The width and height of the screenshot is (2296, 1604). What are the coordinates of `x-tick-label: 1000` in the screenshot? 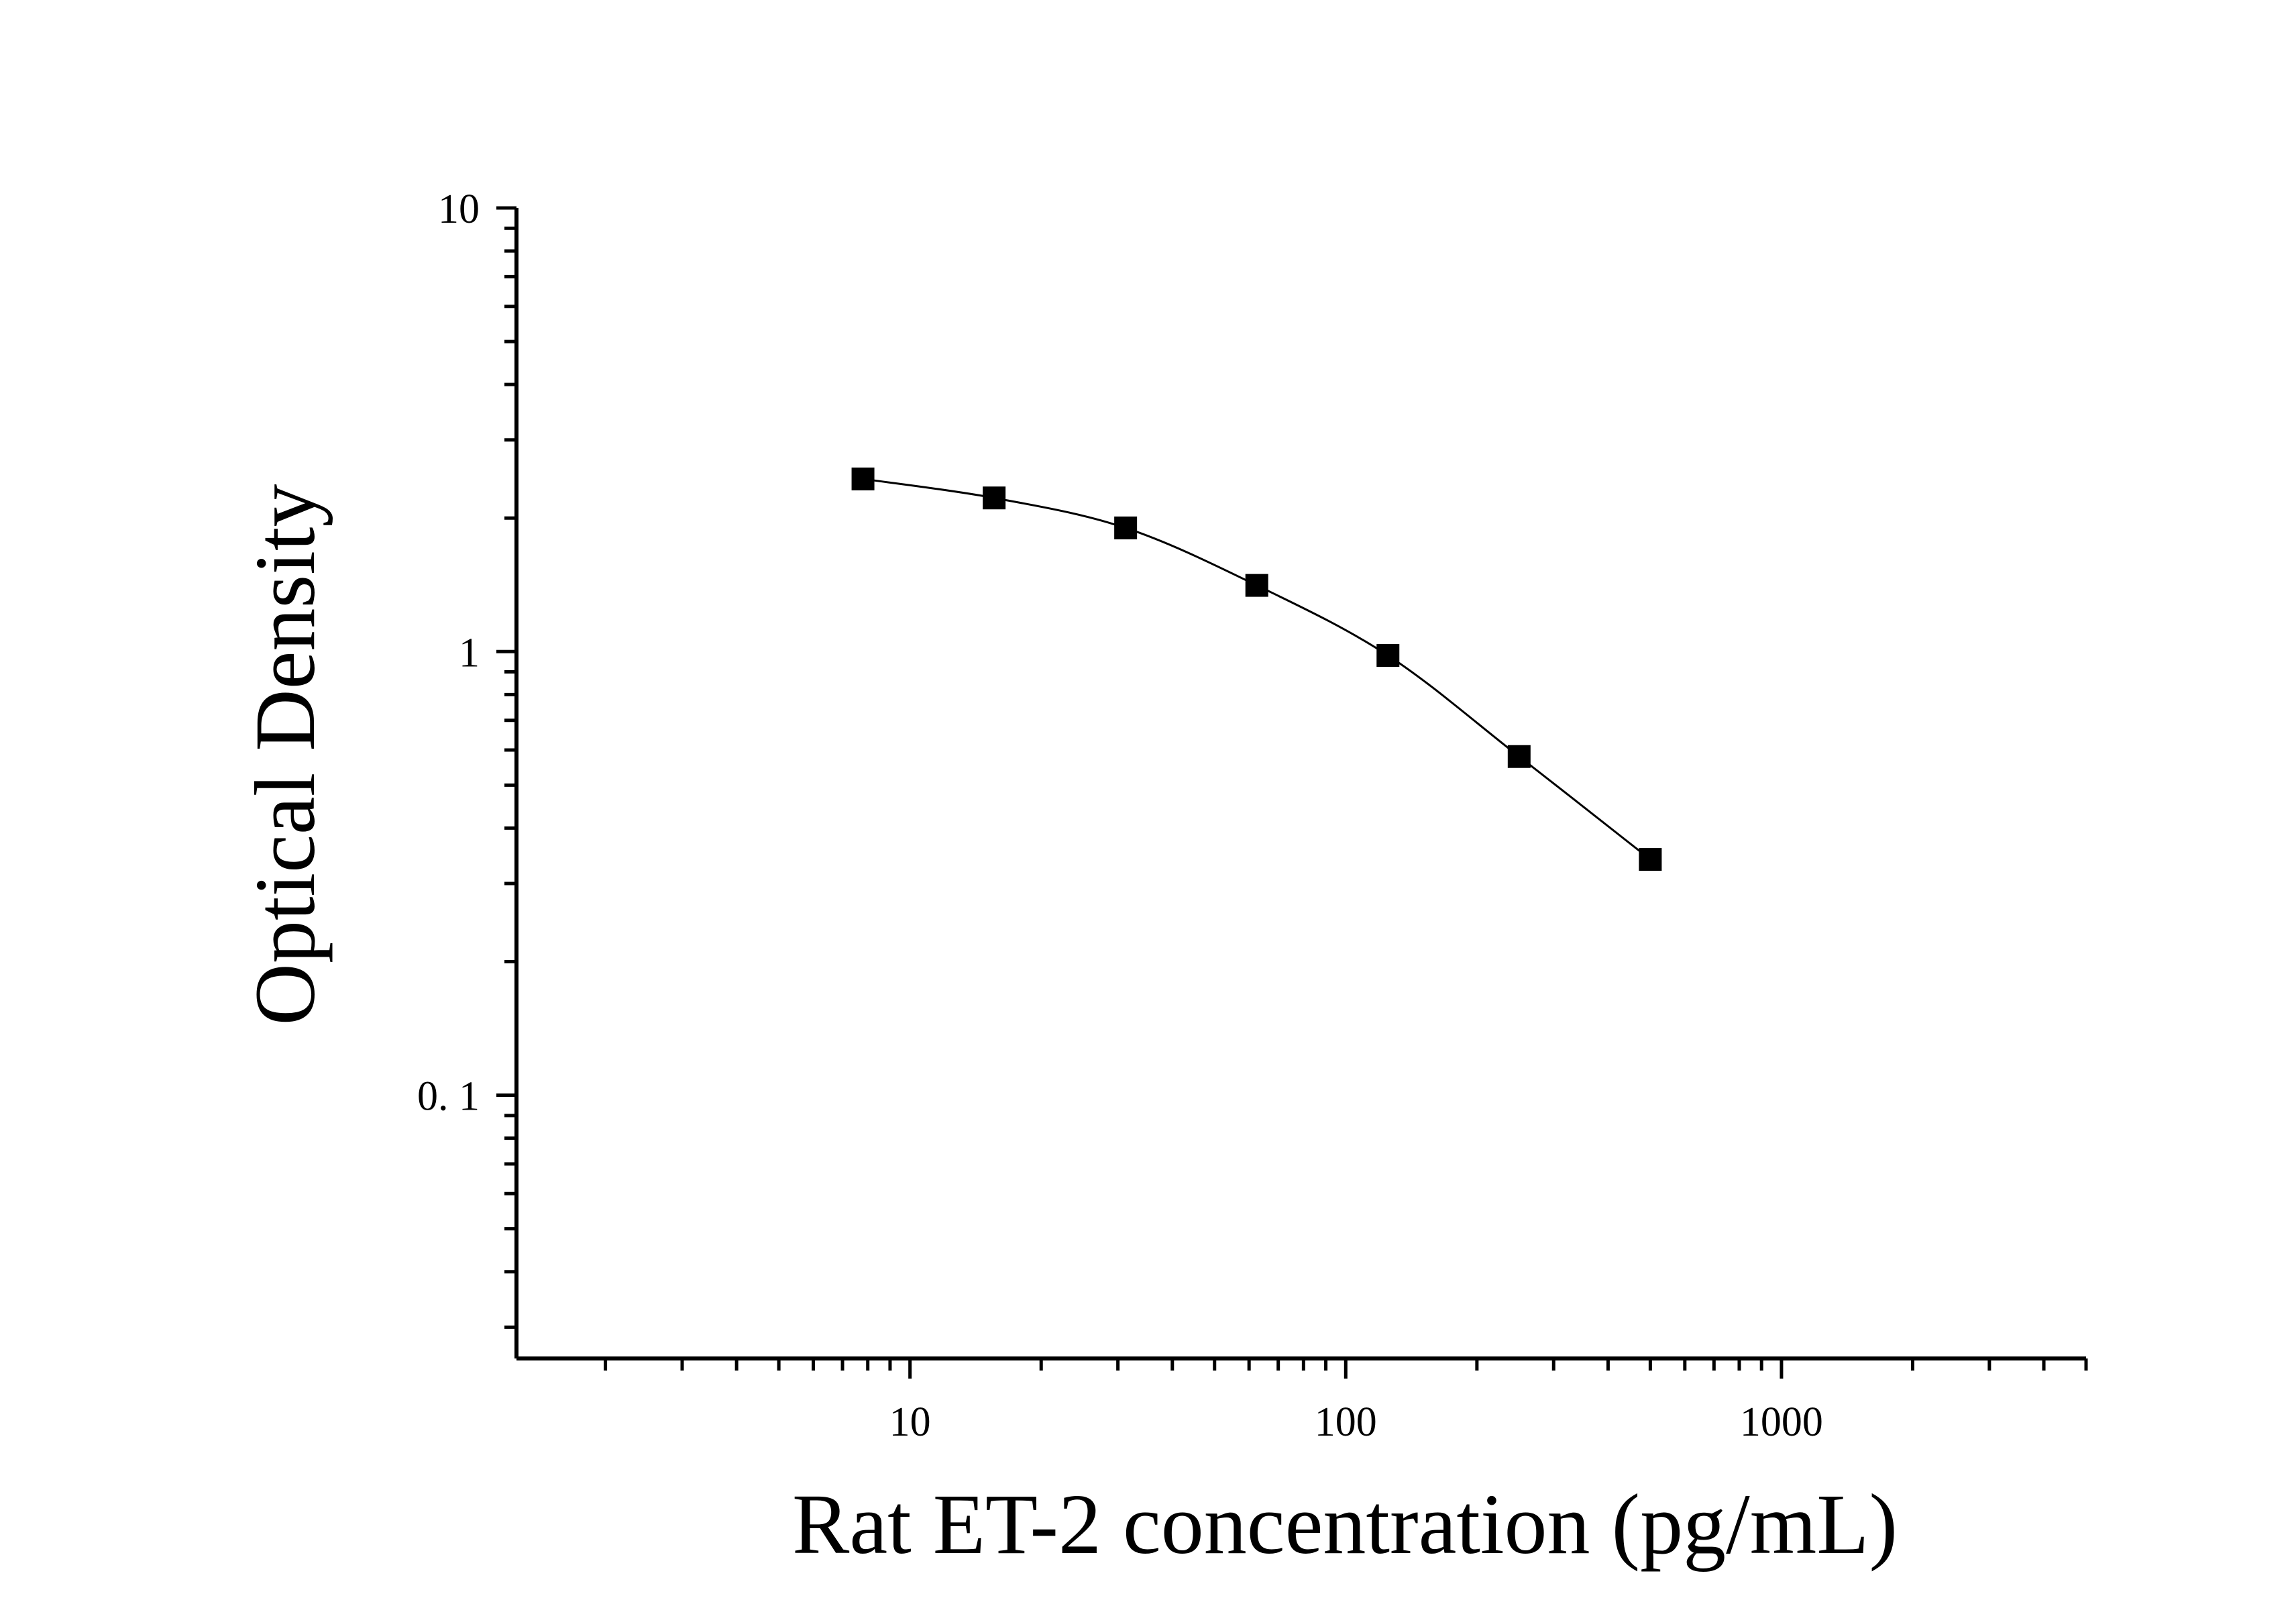 It's located at (1781, 1422).